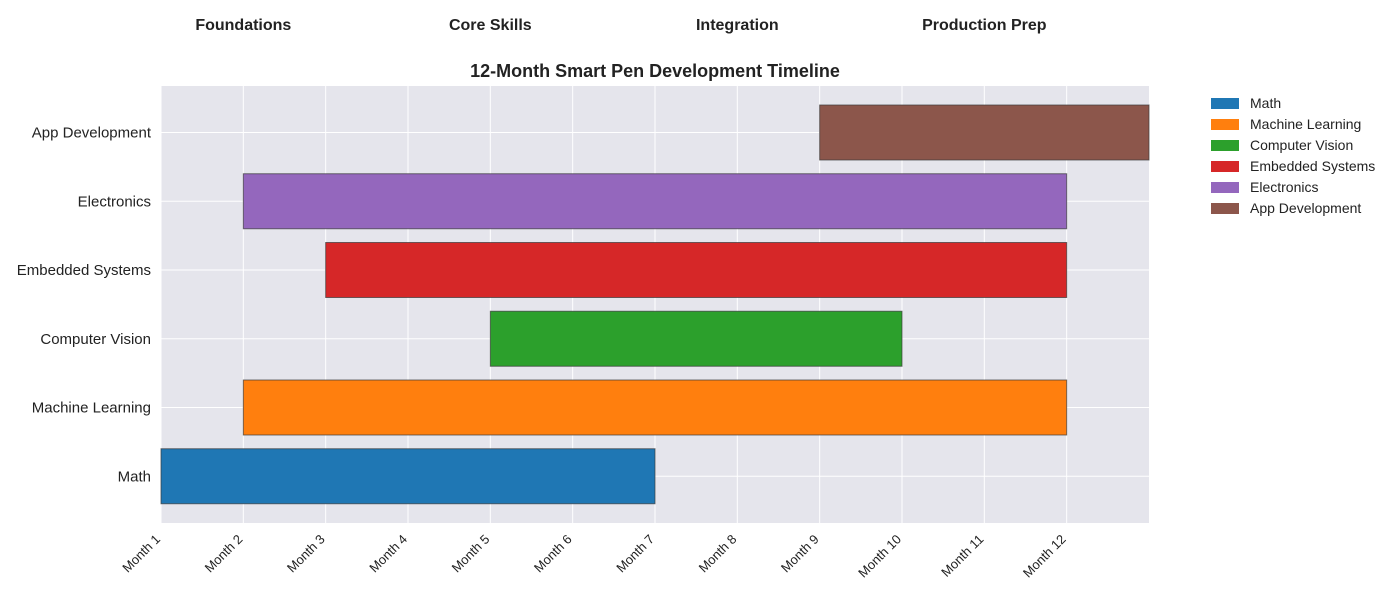  Describe the element at coordinates (1044, 556) in the screenshot. I see `x-tick-label: Month 12` at that location.